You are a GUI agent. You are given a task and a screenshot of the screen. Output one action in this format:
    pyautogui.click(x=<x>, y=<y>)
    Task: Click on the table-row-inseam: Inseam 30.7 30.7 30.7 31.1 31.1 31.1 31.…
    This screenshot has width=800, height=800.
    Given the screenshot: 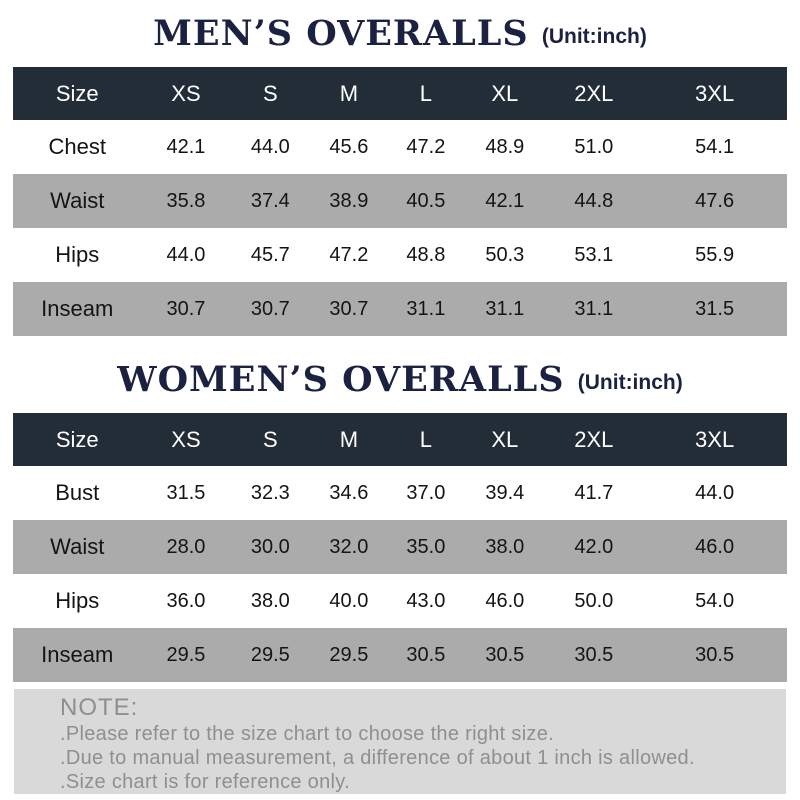 What is the action you would take?
    pyautogui.click(x=400, y=309)
    